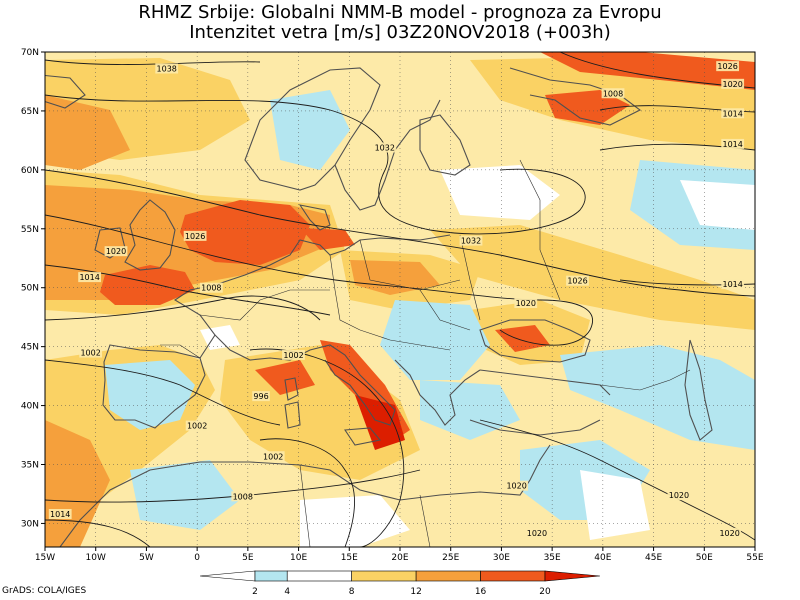 Image resolution: width=800 pixels, height=600 pixels. What do you see at coordinates (30, 112) in the screenshot?
I see `lat-tick-label: 65N` at bounding box center [30, 112].